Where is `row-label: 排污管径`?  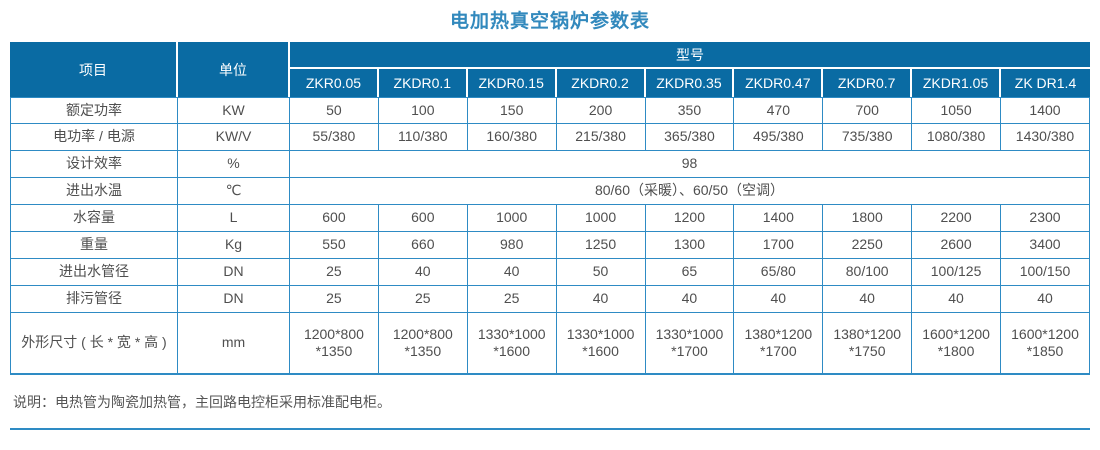 row-label: 排污管径 is located at coordinates (94, 299).